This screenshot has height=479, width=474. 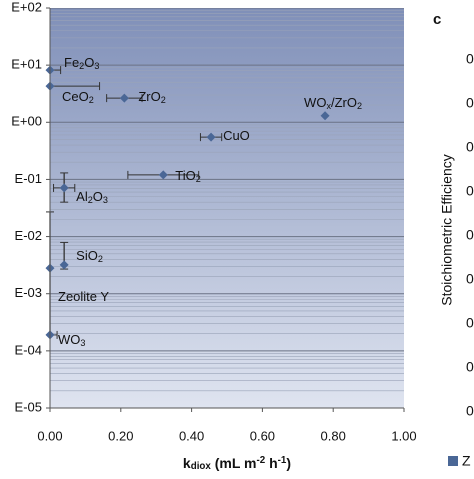 What do you see at coordinates (82, 196) in the screenshot?
I see `point-label-part: Al` at bounding box center [82, 196].